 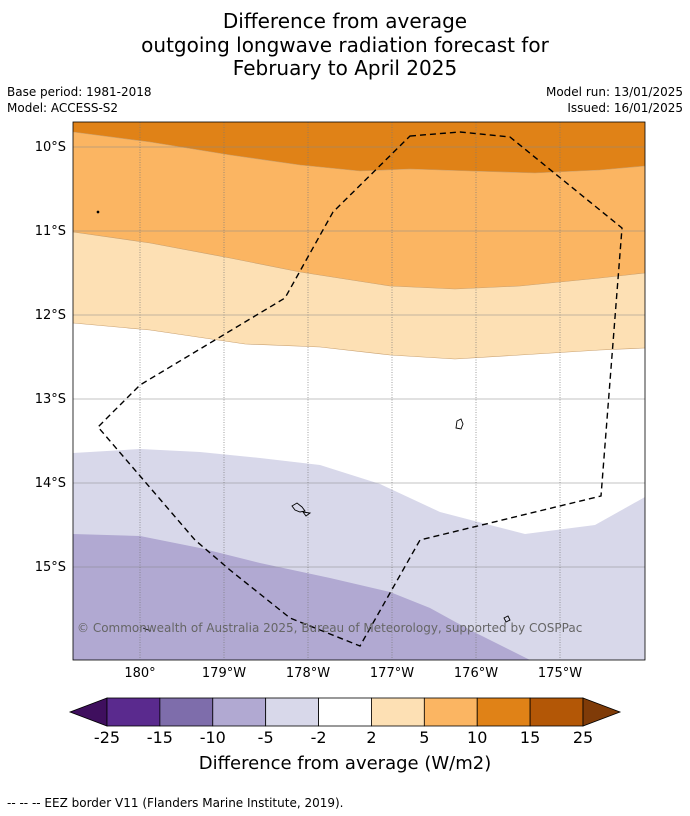 I want to click on lat-label: 10°S, so click(x=50, y=147).